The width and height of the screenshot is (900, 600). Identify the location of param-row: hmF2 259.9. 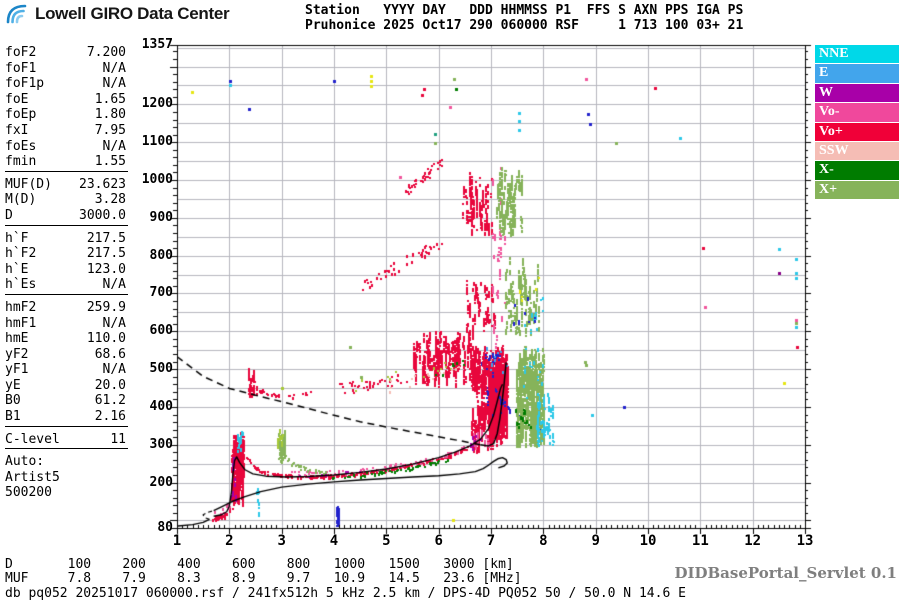
(65, 308).